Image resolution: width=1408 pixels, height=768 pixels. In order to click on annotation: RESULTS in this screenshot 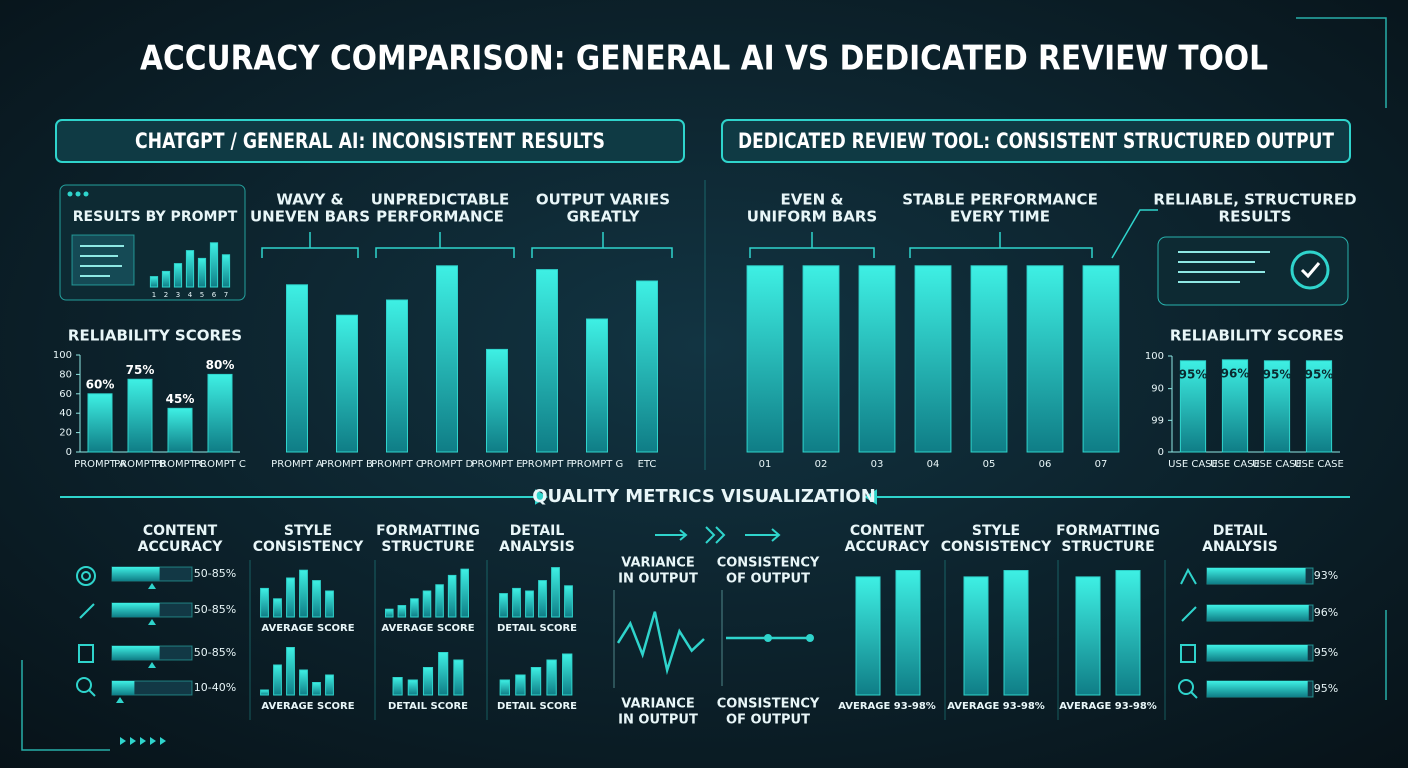, I will do `click(1255, 217)`.